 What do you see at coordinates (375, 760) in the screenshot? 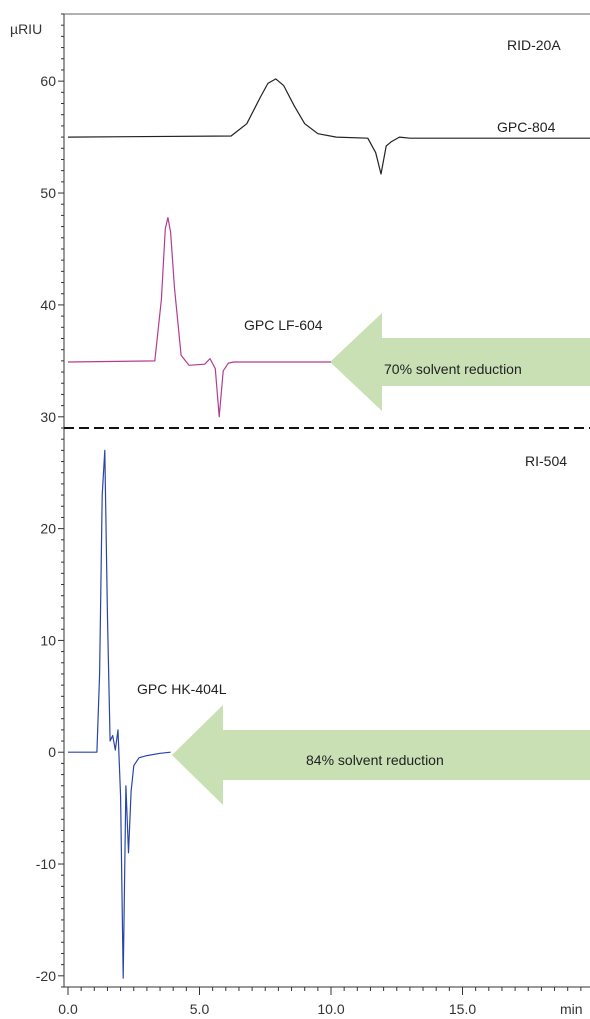
I see `annotation-bottom: 84% solvent reduction` at bounding box center [375, 760].